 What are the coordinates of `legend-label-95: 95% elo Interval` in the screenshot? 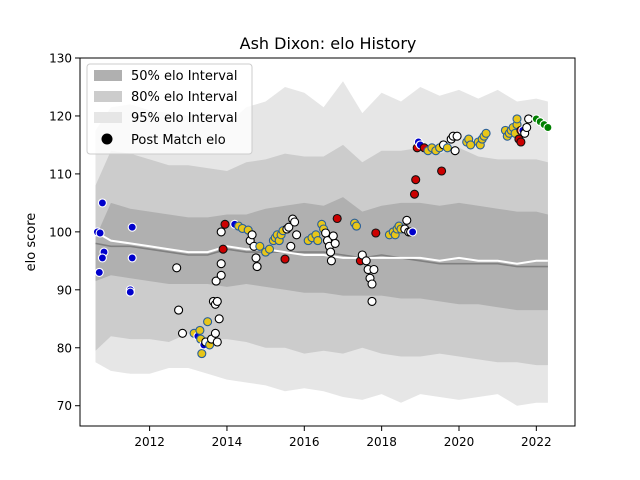 It's located at (184, 118).